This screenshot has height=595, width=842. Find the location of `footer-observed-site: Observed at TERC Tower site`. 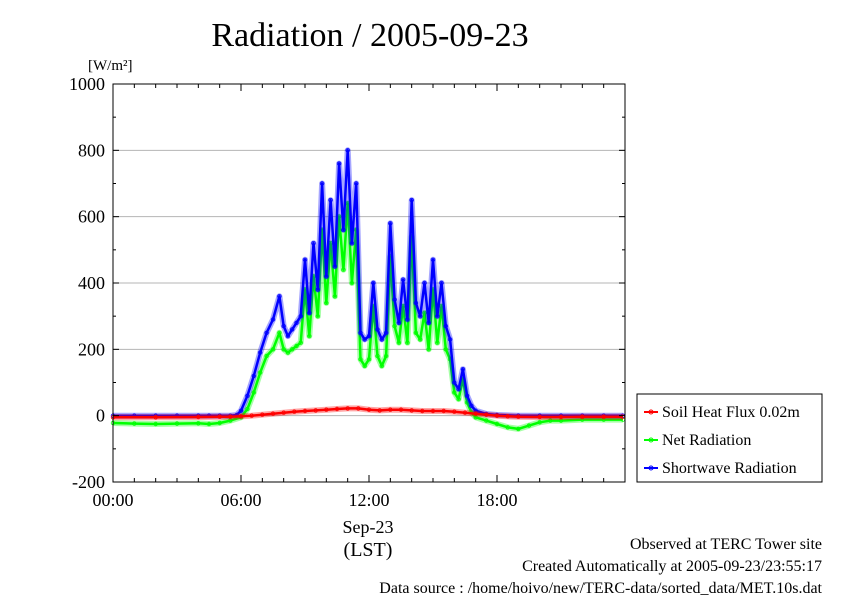

footer-observed-site: Observed at TERC Tower site is located at coordinates (725, 544).